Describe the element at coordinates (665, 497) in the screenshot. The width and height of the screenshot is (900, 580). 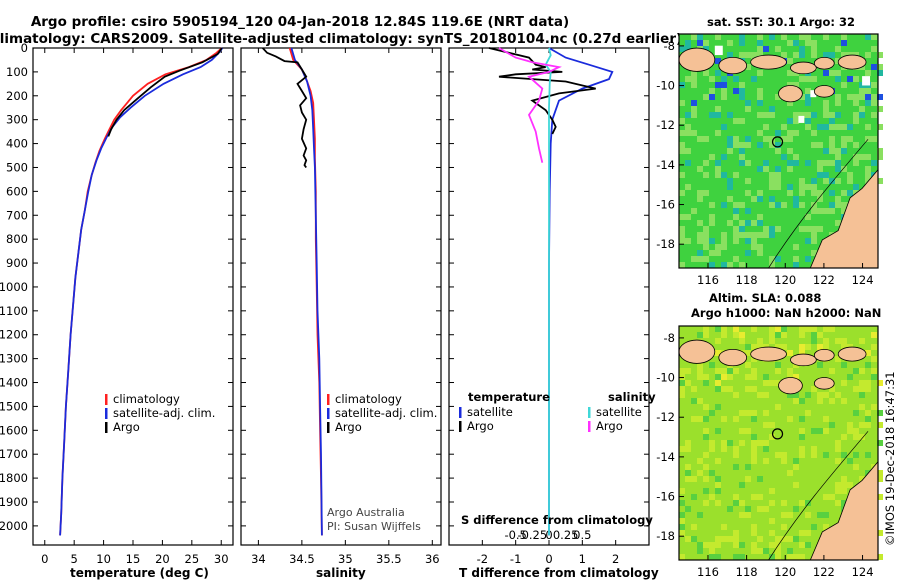
I see `map-y-tick-label: -16` at that location.